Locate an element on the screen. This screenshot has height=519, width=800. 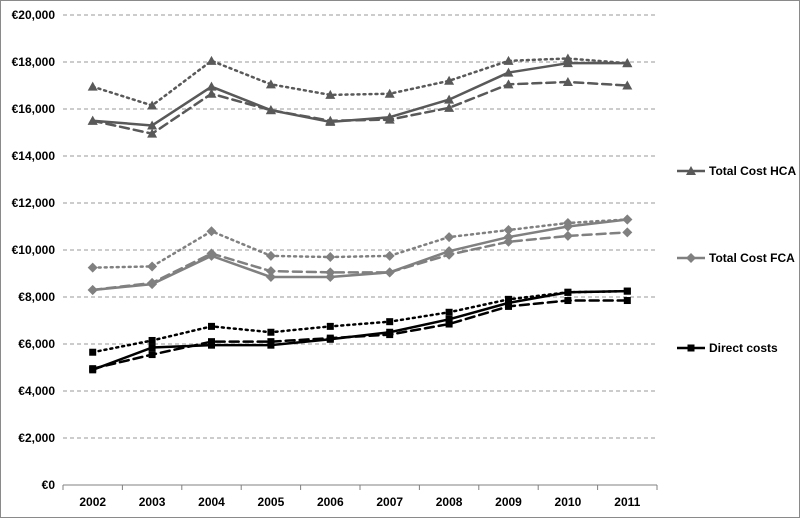
y-tick-label: €6,000 is located at coordinates (36, 344).